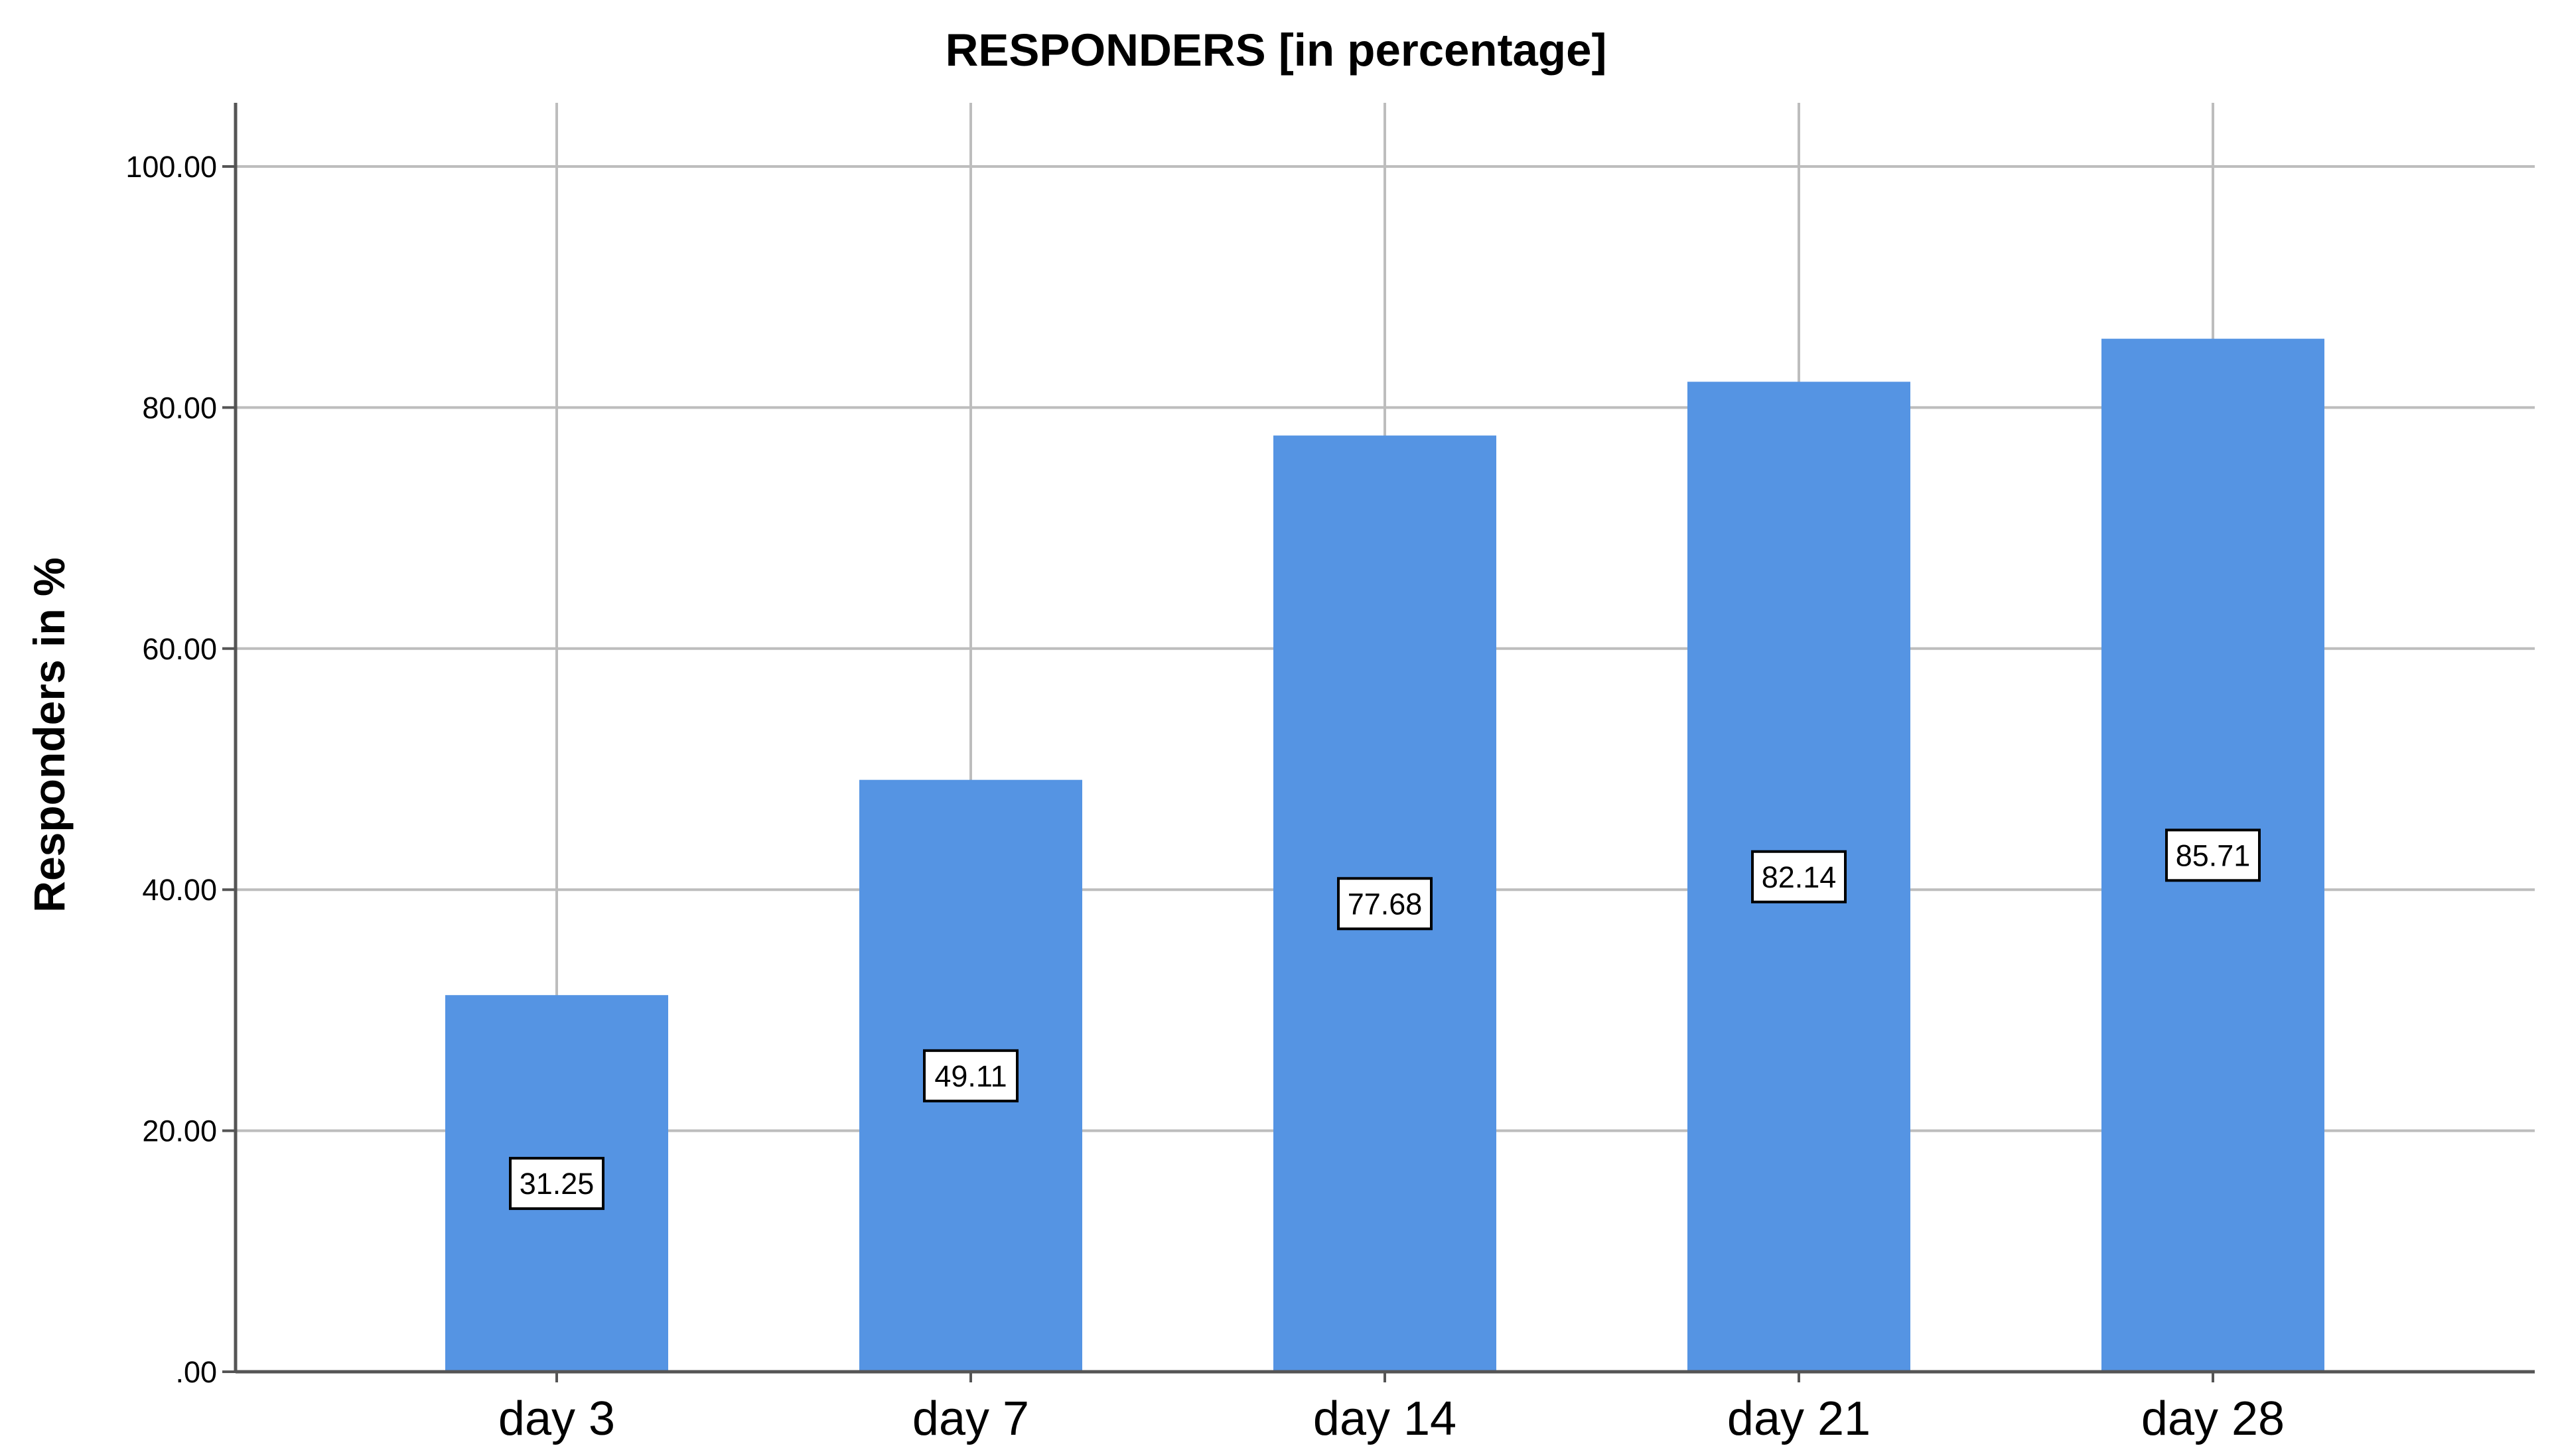 The width and height of the screenshot is (2552, 1456). I want to click on chart-title: RESPONDERS [in percentage], so click(1276, 50).